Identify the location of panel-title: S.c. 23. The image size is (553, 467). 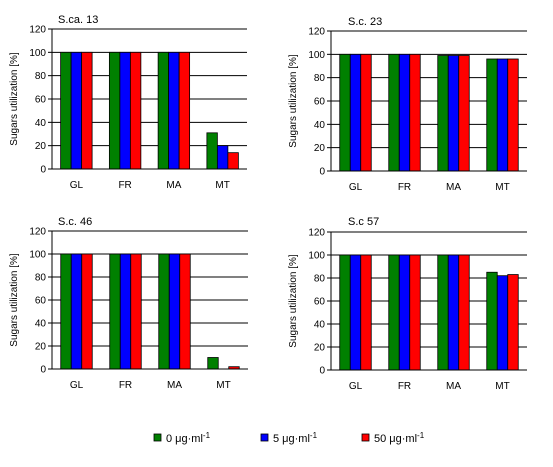
(365, 22).